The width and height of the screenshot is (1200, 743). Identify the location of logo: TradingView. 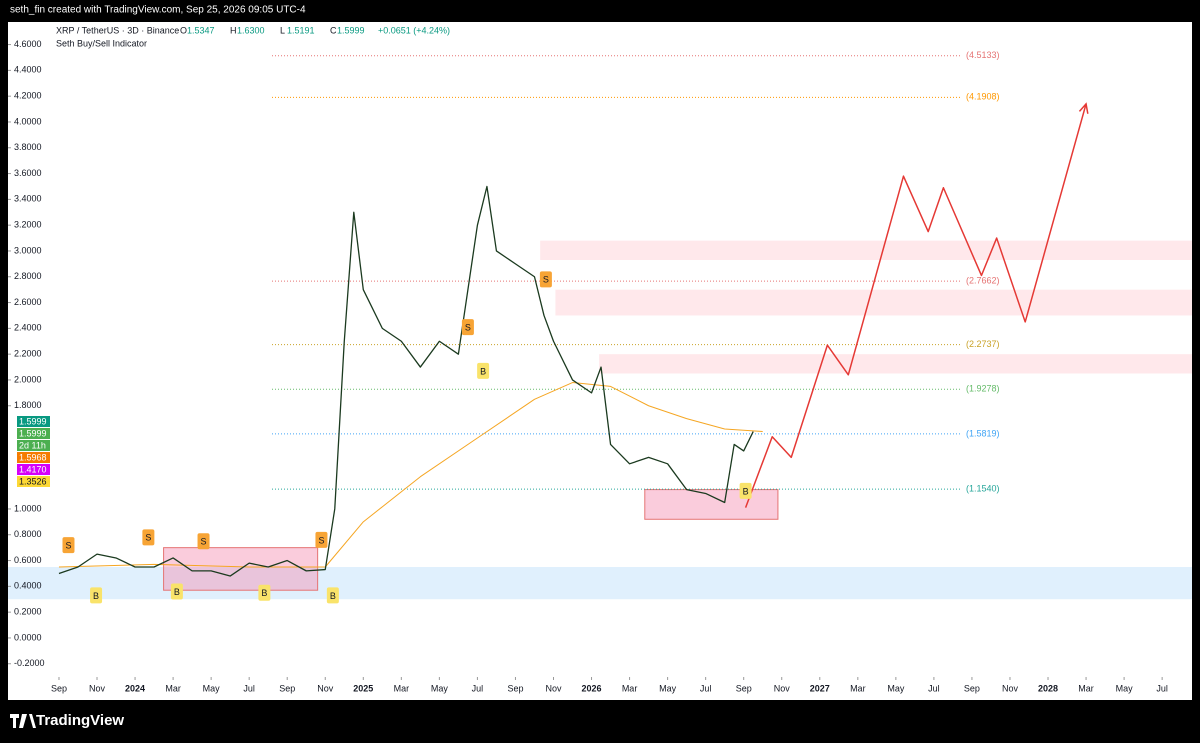
(67, 720).